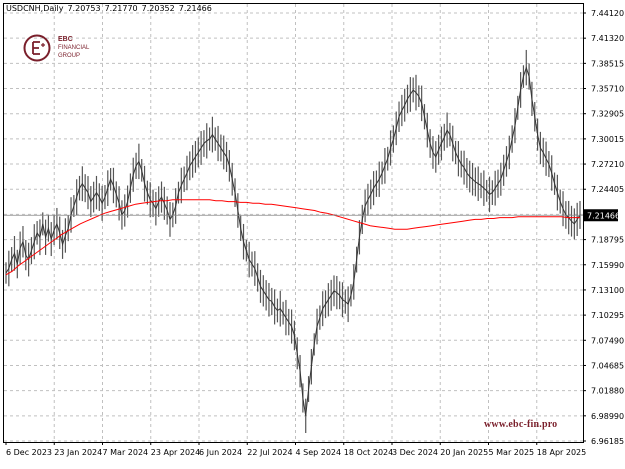  What do you see at coordinates (607, 365) in the screenshot?
I see `y-tick-label: 7.04685` at bounding box center [607, 365].